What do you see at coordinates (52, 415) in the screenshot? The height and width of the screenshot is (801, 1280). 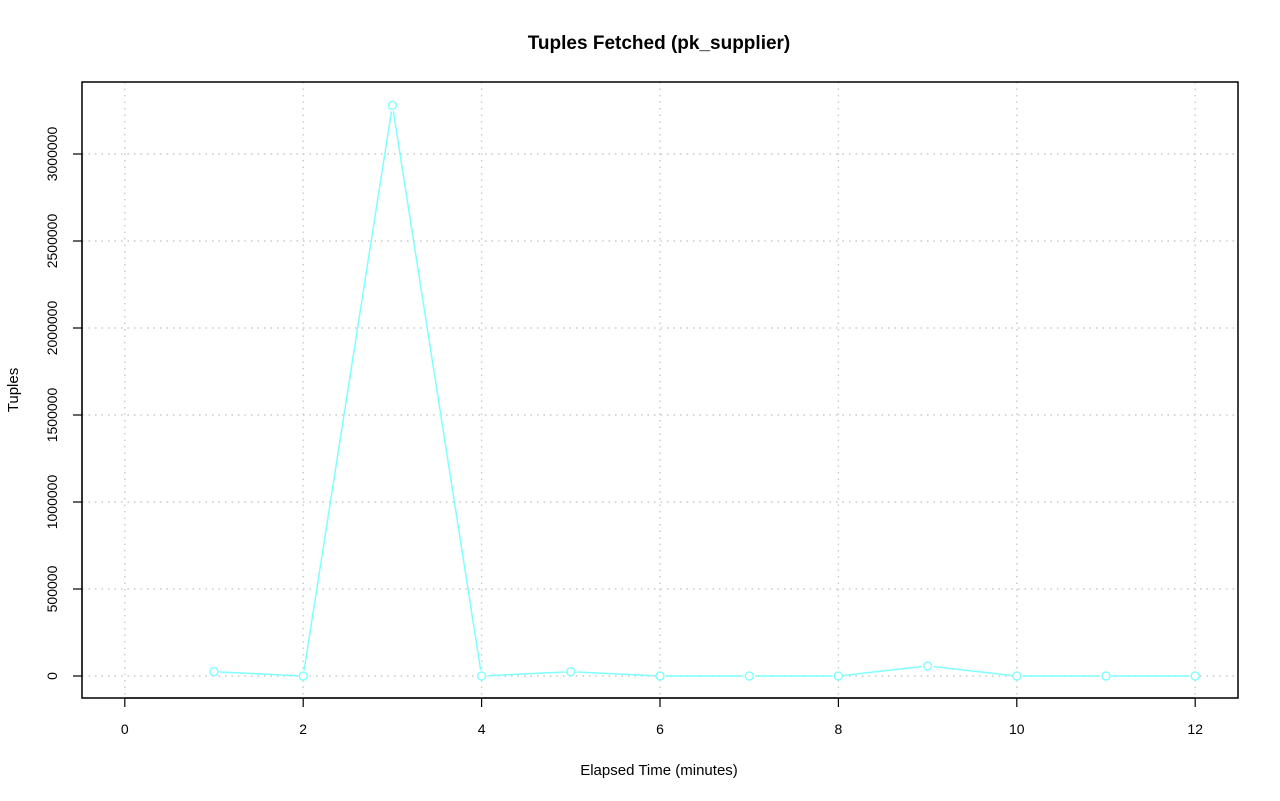 I see `y-tick-label-3: 1500000` at bounding box center [52, 415].